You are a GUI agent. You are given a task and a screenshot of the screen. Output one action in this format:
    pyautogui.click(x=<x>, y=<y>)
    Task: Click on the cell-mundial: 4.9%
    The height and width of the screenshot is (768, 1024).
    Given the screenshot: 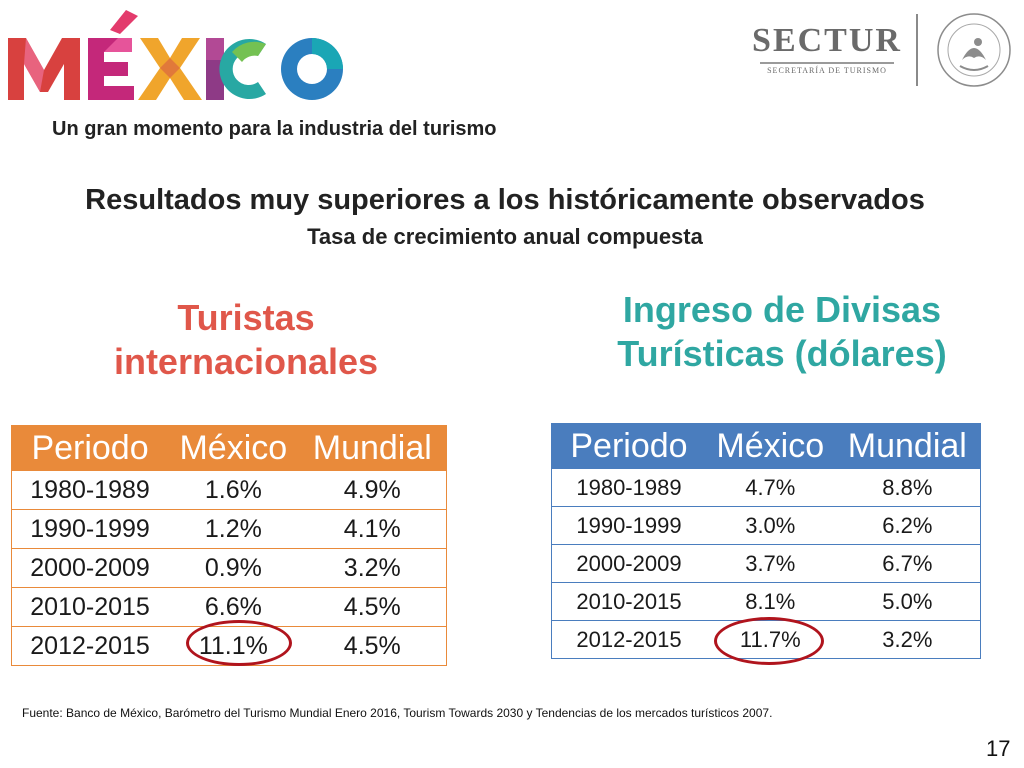 What is the action you would take?
    pyautogui.click(x=372, y=490)
    